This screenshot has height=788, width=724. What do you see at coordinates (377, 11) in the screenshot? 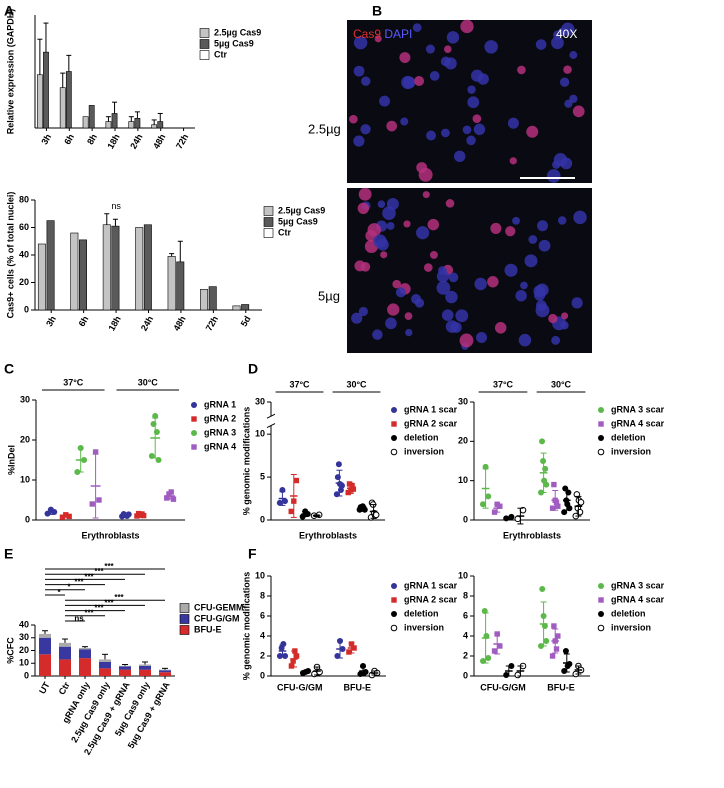
I see `panel-letter: B` at bounding box center [377, 11].